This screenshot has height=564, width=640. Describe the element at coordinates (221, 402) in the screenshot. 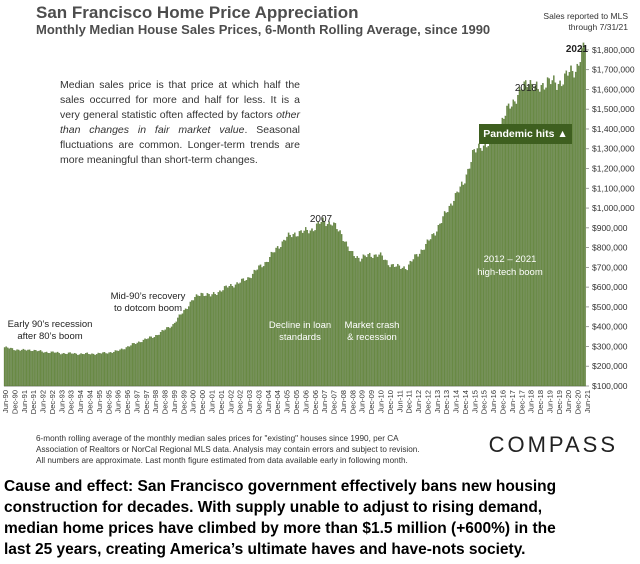

I see `x-tick-label: Dec-01` at that location.